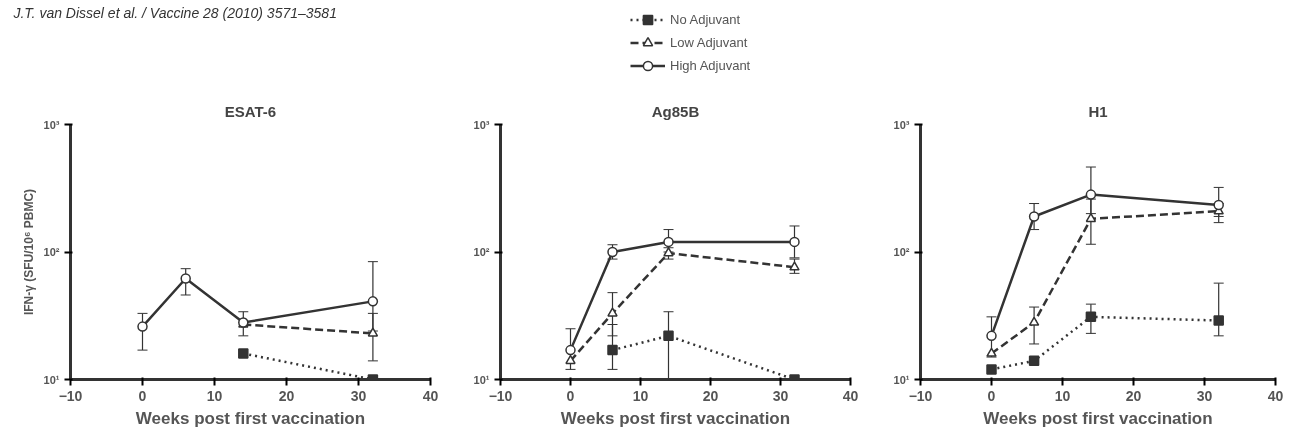 The height and width of the screenshot is (432, 1295). I want to click on y-axis-title: IFN-γ (SFU/10⁶ PBMC), so click(28, 252).